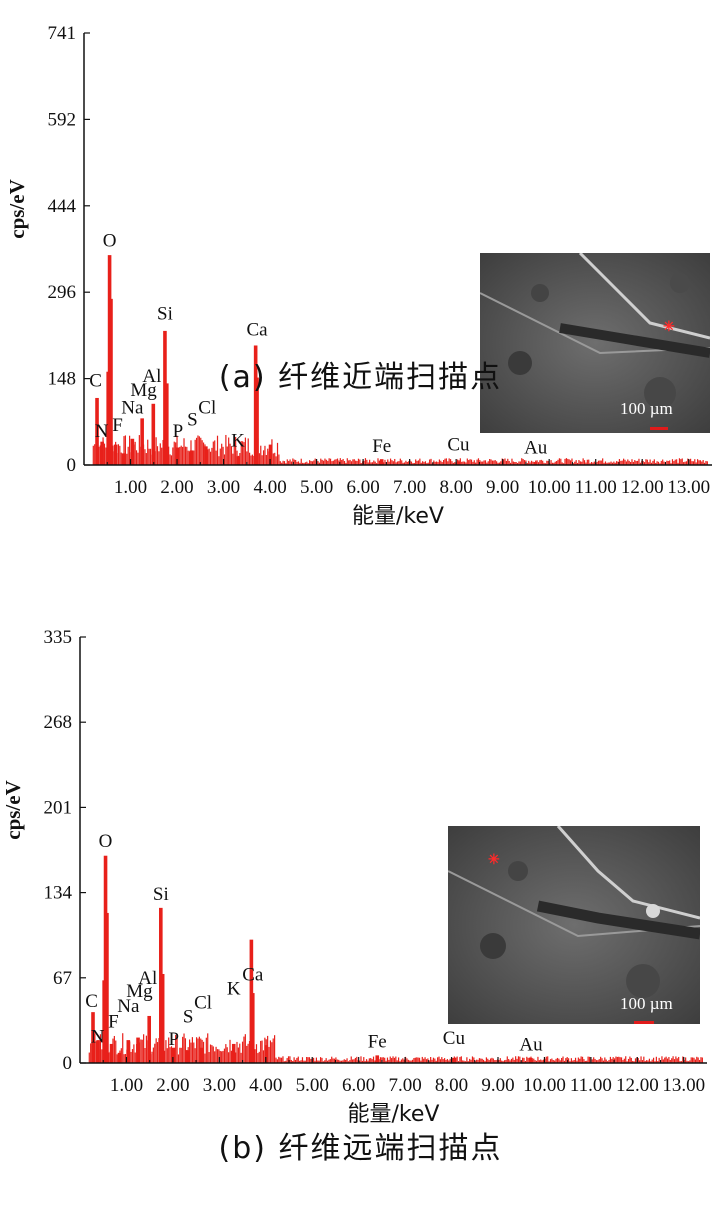  I want to click on sem-inset-b: ✳ 100 µm, so click(574, 925).